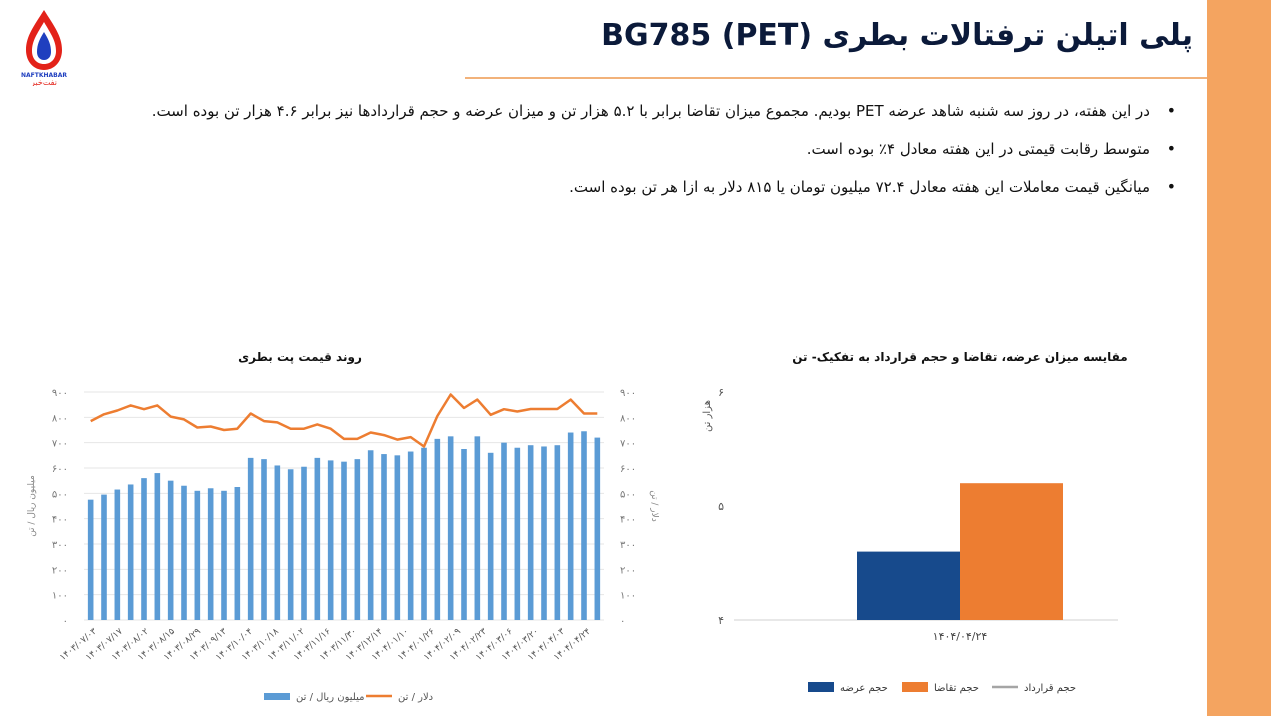  What do you see at coordinates (1239, 358) in the screenshot?
I see `accent-side-bar` at bounding box center [1239, 358].